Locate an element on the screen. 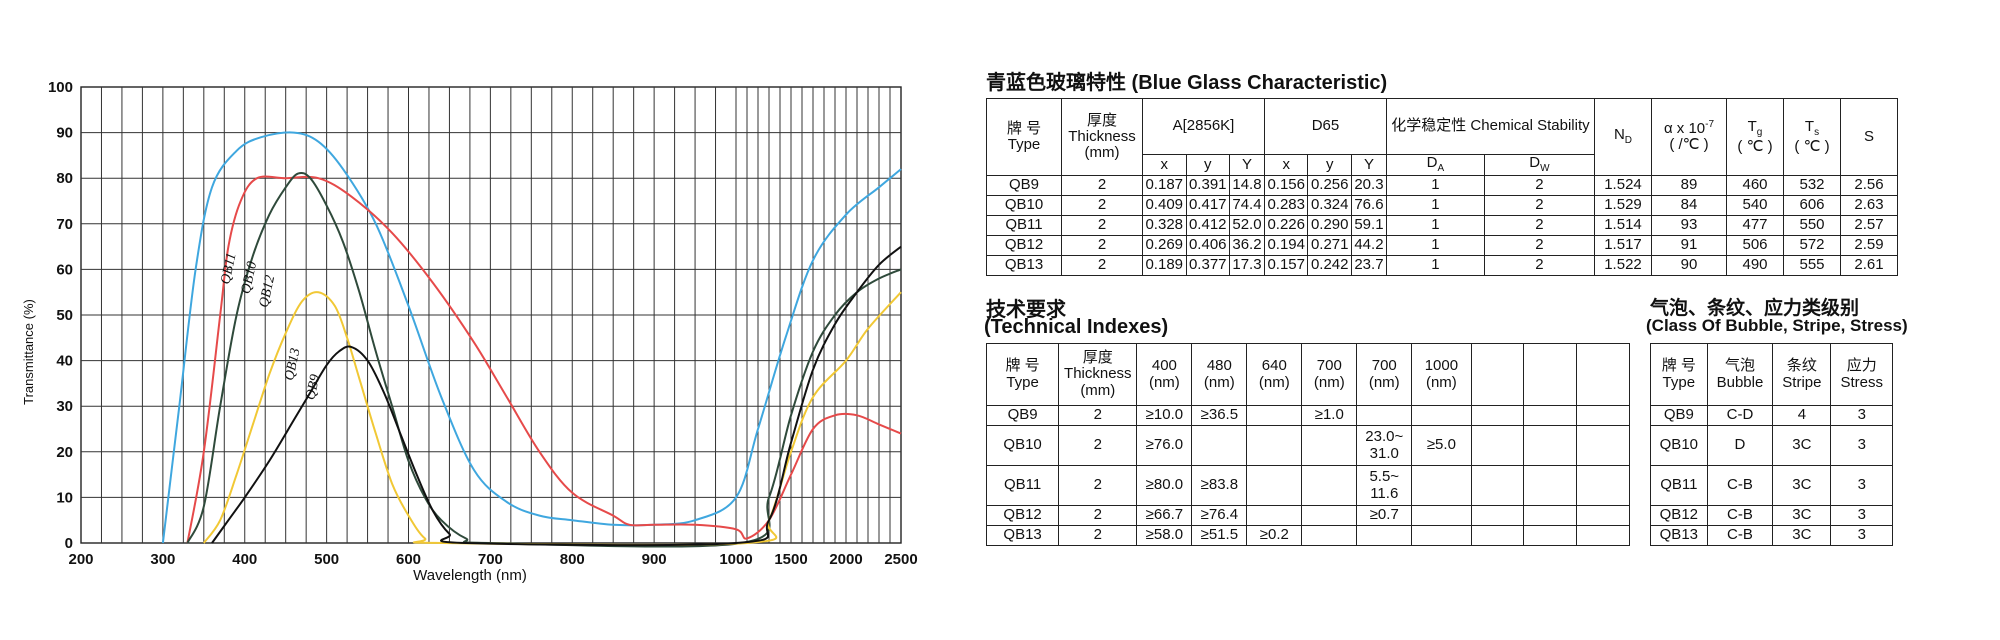  sub-header-x: x is located at coordinates (1286, 165).